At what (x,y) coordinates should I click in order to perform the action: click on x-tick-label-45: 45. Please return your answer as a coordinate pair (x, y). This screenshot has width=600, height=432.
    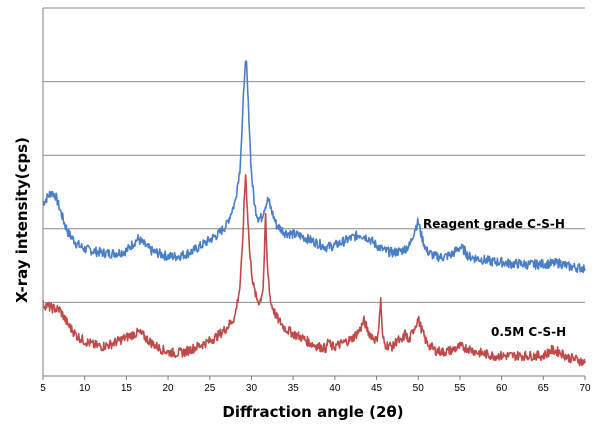
    Looking at the image, I should click on (377, 388).